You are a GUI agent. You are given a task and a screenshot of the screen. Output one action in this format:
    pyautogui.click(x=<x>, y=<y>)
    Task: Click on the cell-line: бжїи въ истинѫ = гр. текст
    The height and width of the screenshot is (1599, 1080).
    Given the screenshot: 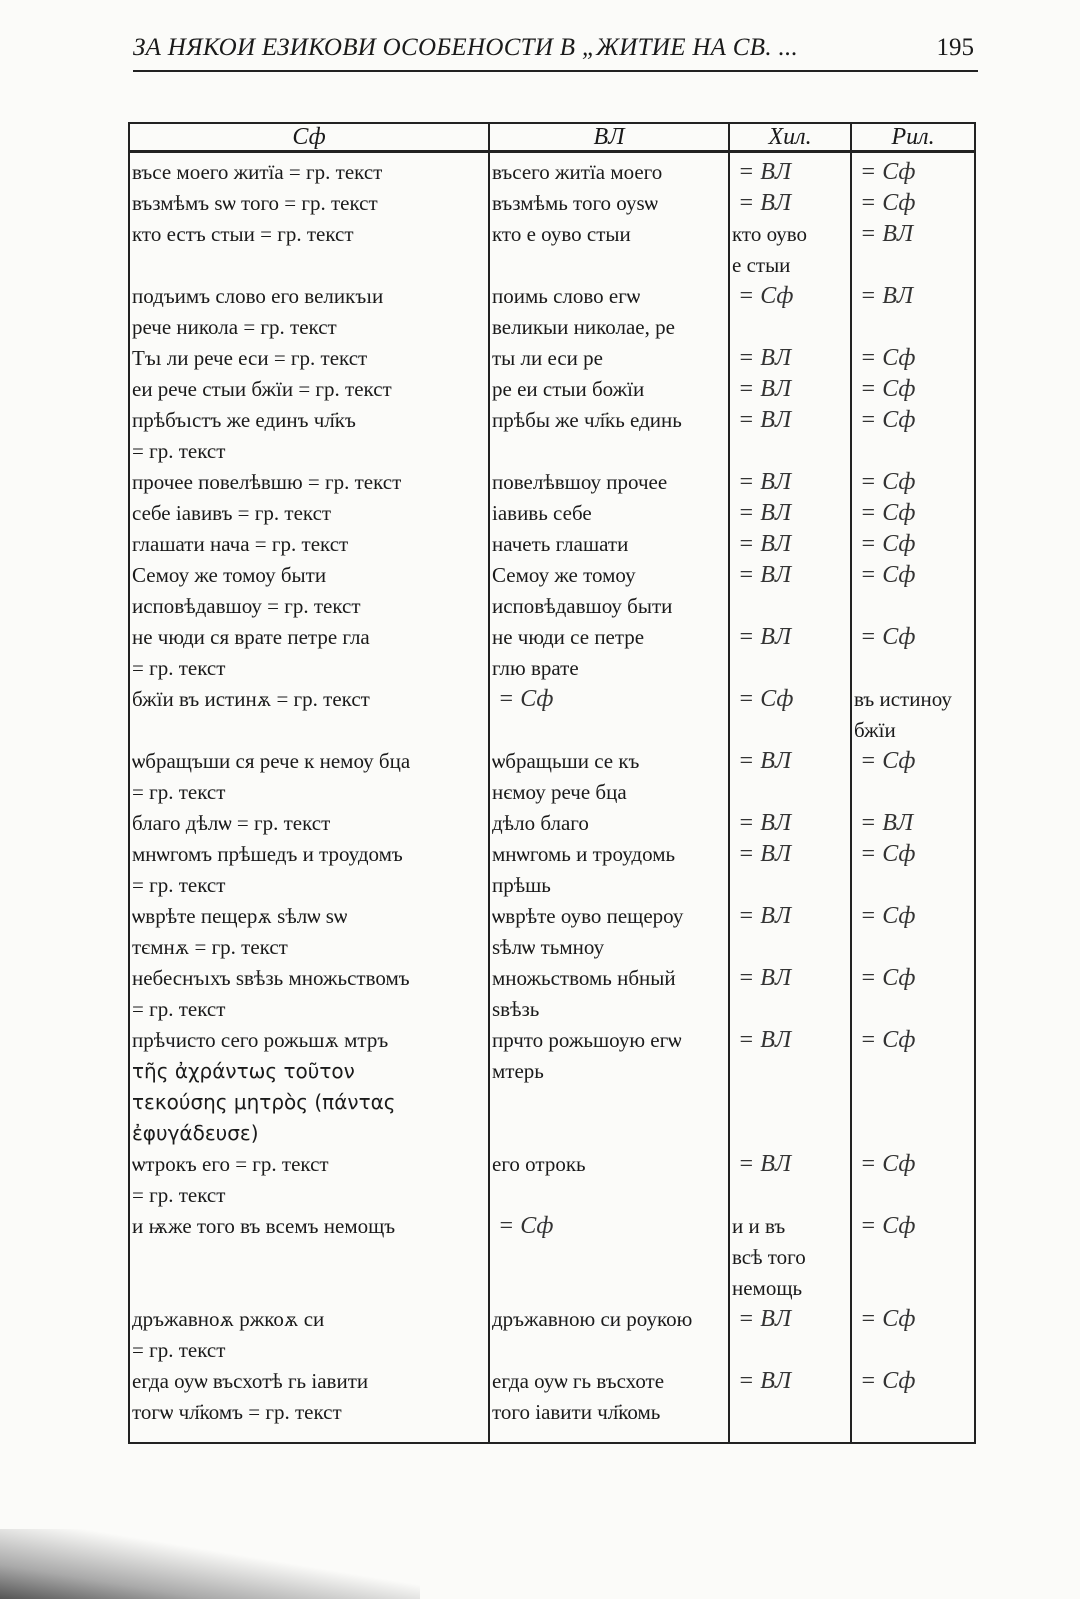 What is the action you would take?
    pyautogui.click(x=251, y=699)
    